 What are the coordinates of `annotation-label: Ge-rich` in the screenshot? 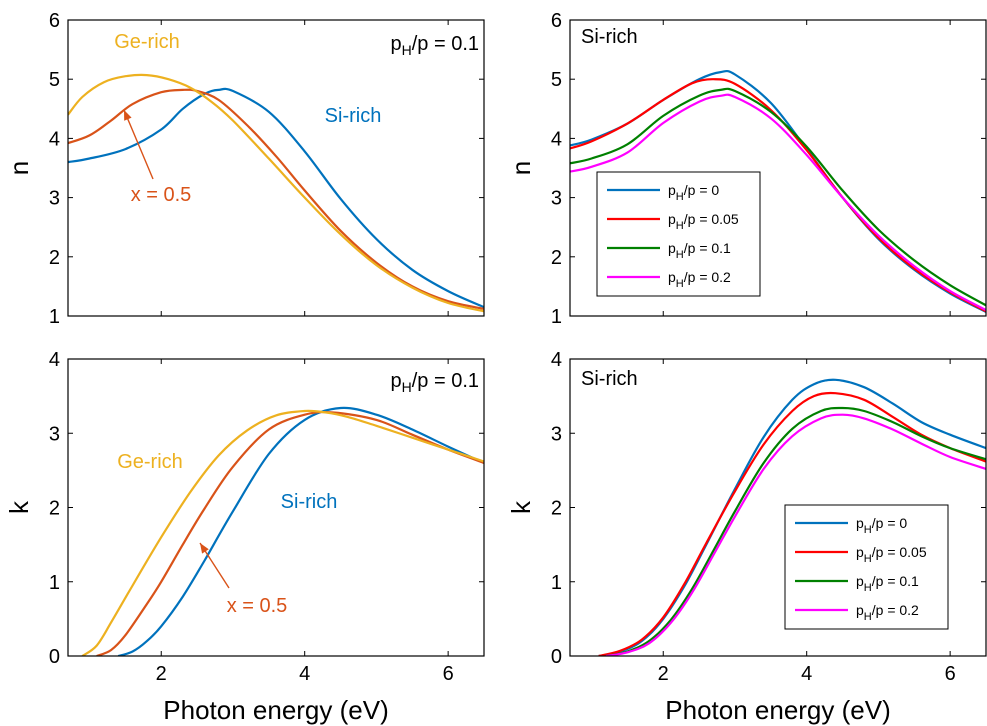 It's located at (150, 462).